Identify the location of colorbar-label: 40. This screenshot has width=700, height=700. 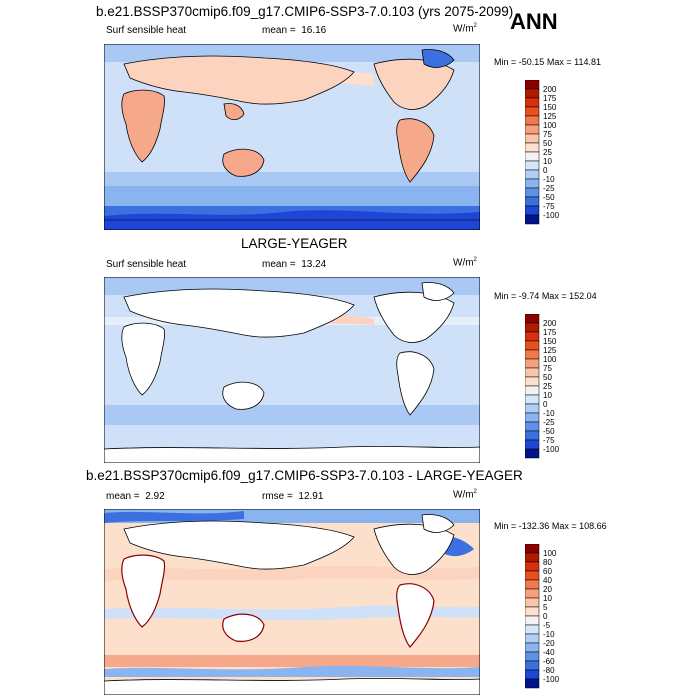
(547, 580).